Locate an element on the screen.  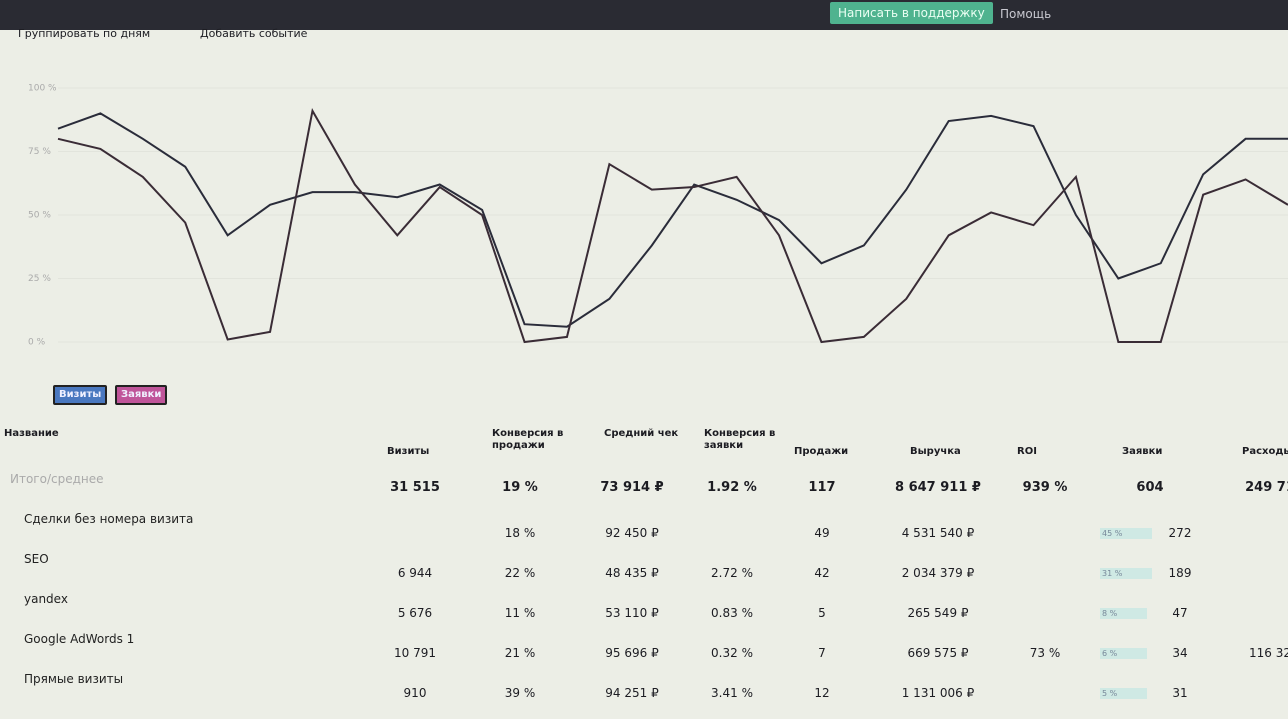
table-cell: 73 % is located at coordinates (1045, 653).